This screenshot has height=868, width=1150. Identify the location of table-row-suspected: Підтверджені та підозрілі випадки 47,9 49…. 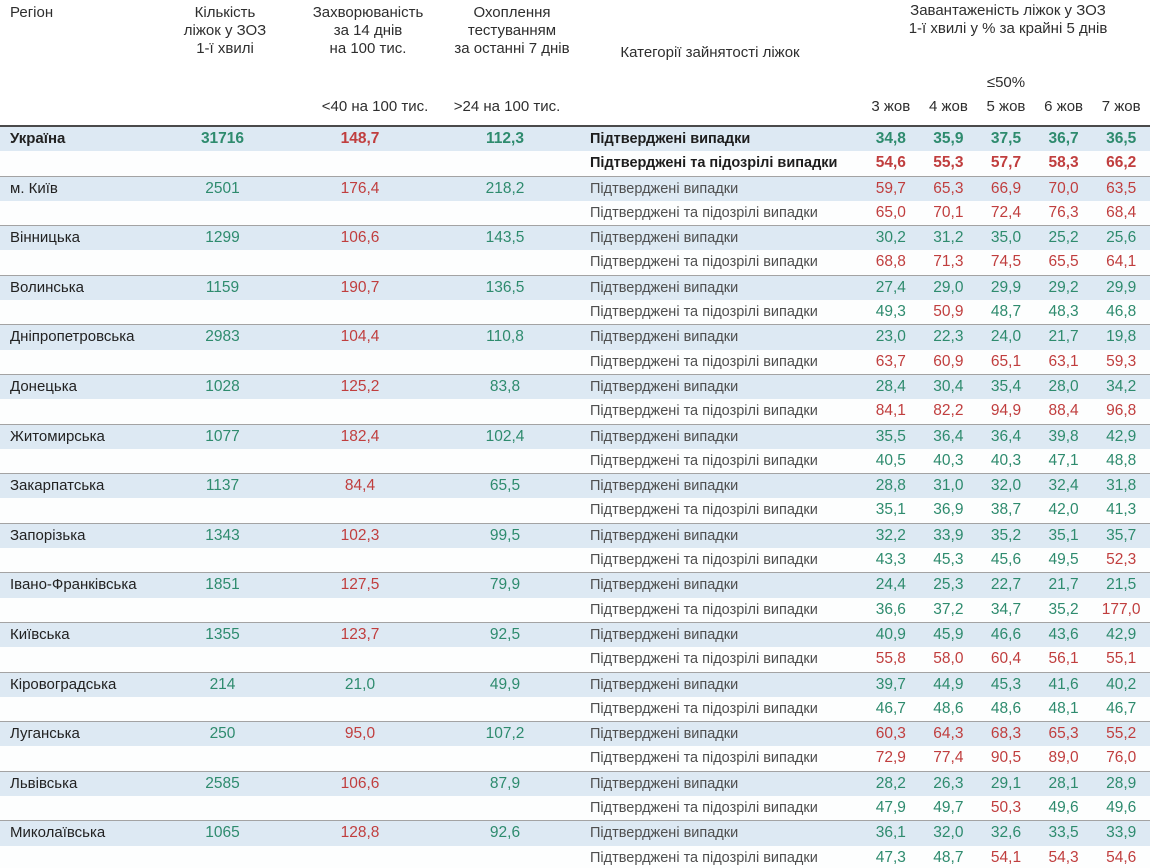
(575, 808).